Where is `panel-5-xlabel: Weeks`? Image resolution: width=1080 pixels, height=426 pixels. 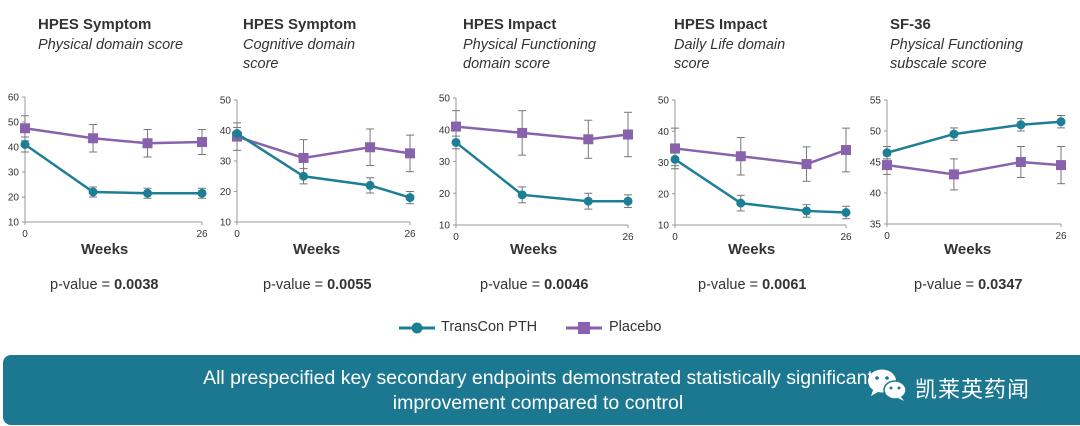 panel-5-xlabel: Weeks is located at coordinates (968, 249).